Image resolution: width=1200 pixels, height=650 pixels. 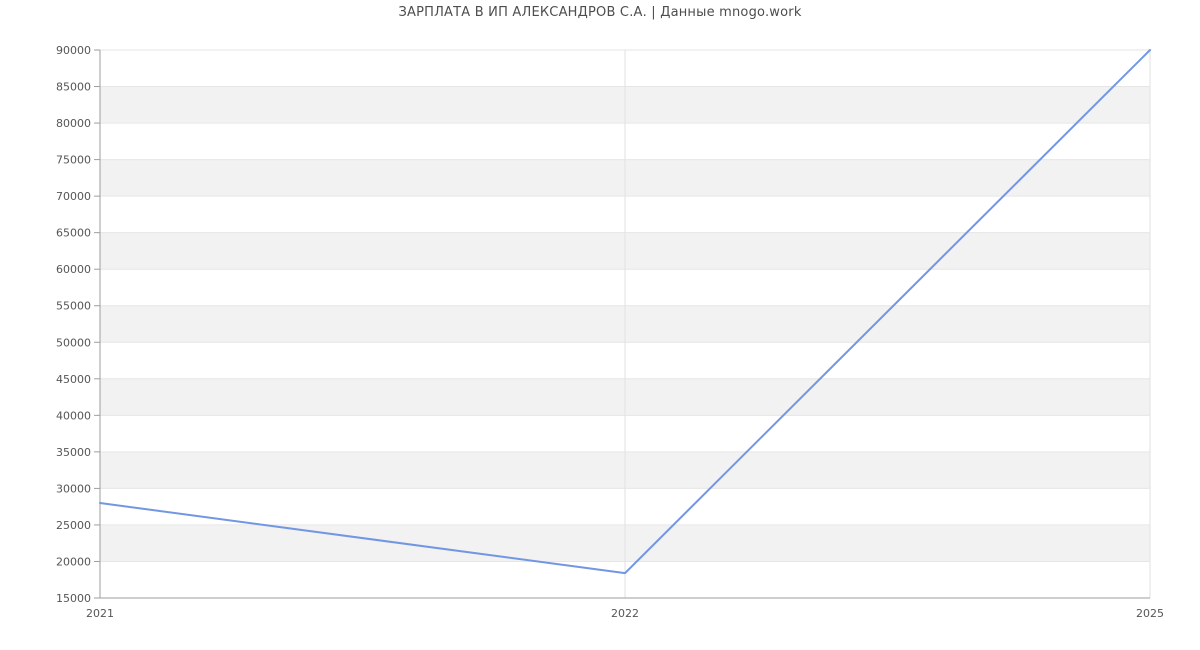 I want to click on x-tick-label: 2021, so click(x=100, y=613).